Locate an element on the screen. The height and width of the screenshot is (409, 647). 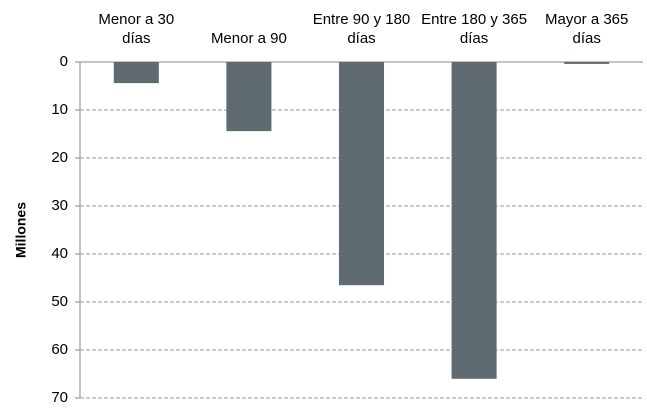
y-tick-label: 0 is located at coordinates (64, 61).